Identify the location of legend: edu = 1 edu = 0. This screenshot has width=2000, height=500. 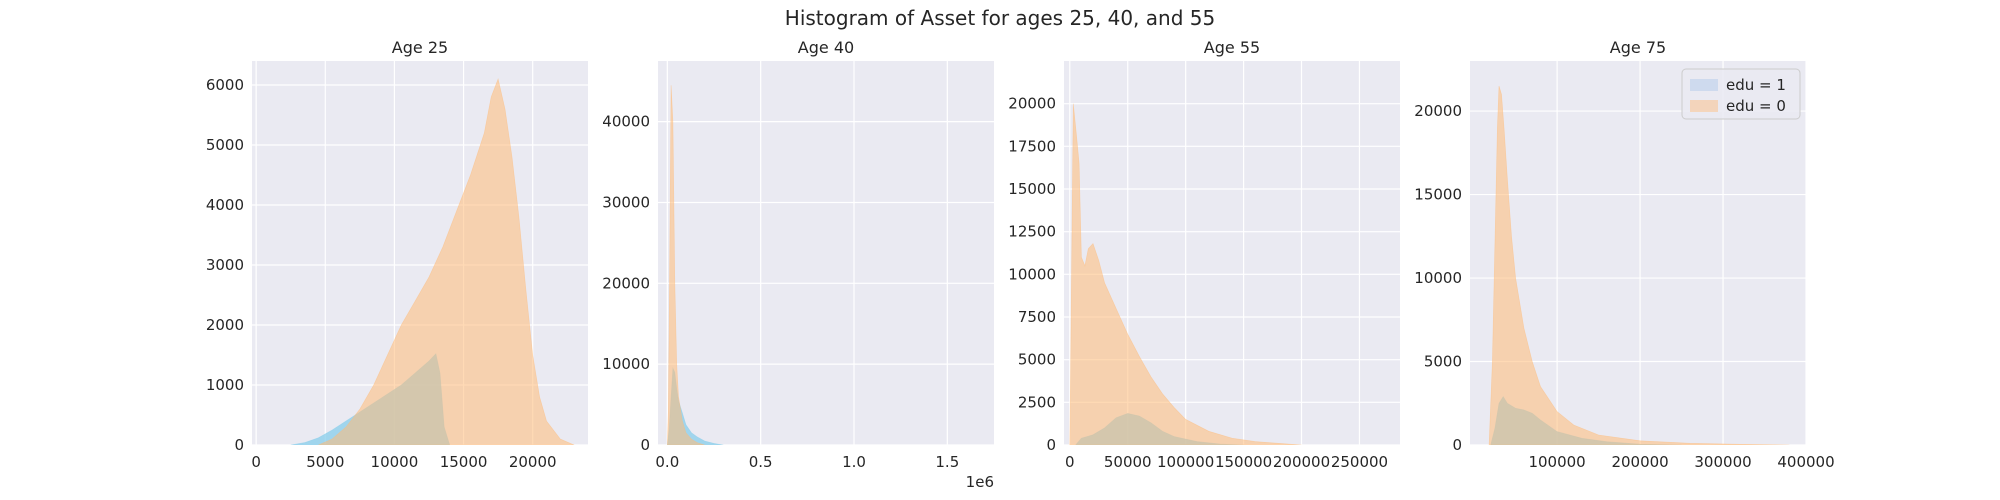
(1741, 94).